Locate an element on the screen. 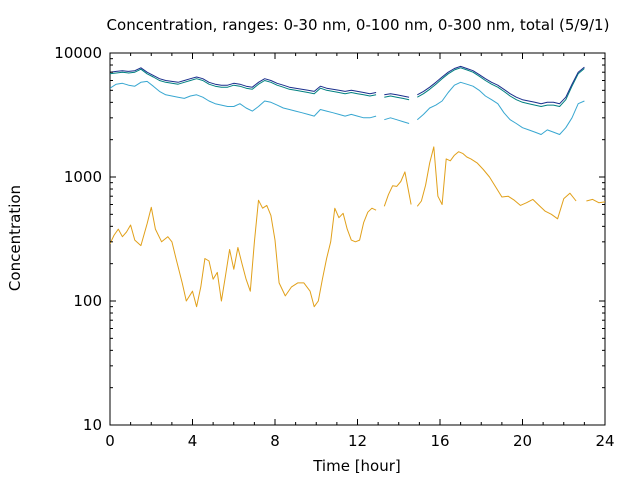 The width and height of the screenshot is (640, 480). x-axis-label: Time [hour] is located at coordinates (356, 466).